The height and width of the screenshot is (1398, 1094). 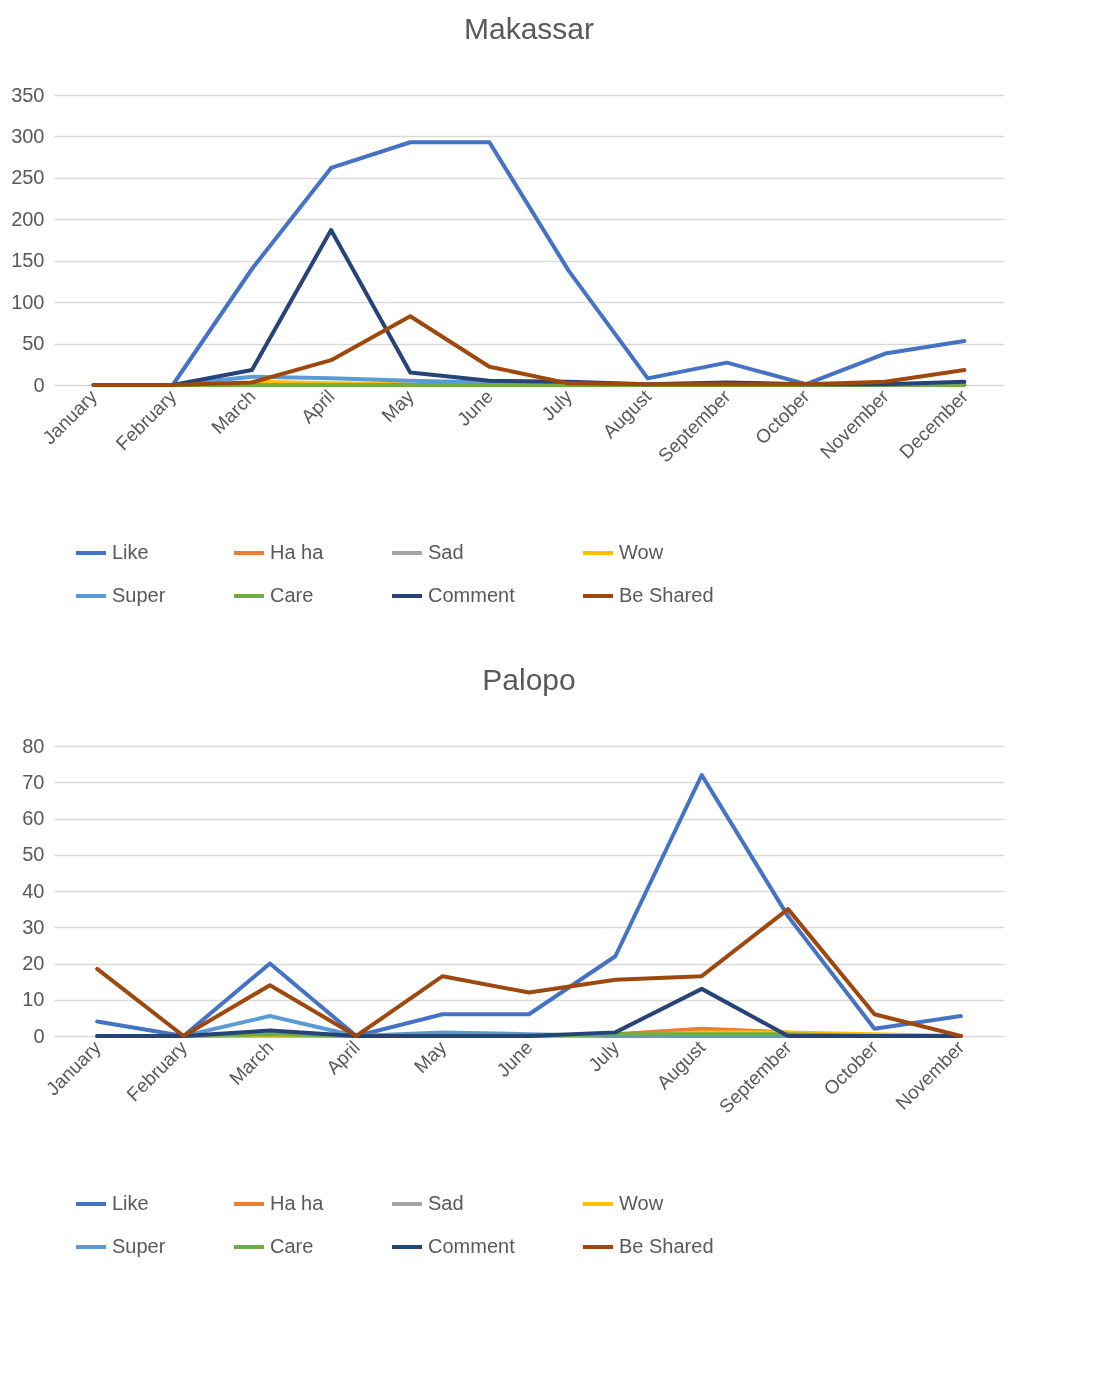 I want to click on y-tick-label: 100, so click(x=28, y=301).